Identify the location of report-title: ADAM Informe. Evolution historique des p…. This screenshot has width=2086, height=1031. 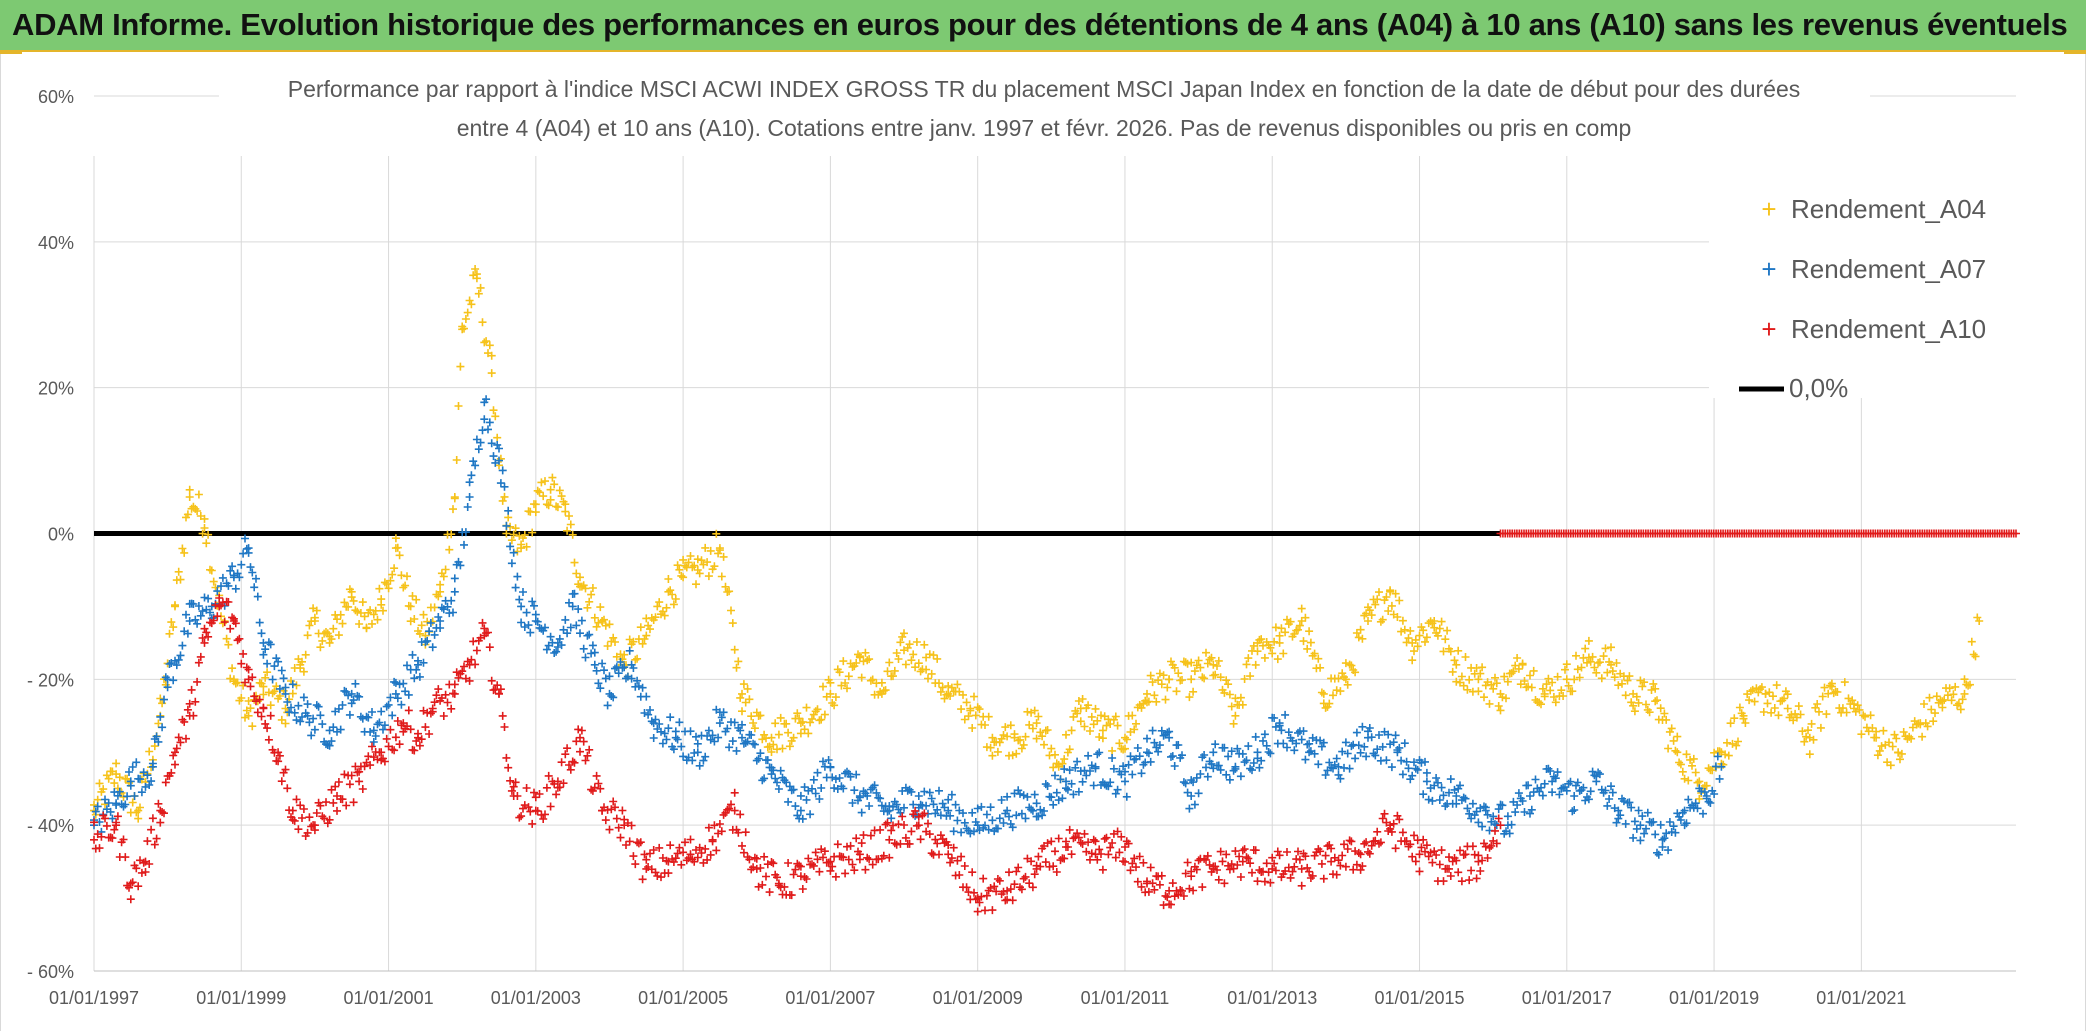
(1040, 24).